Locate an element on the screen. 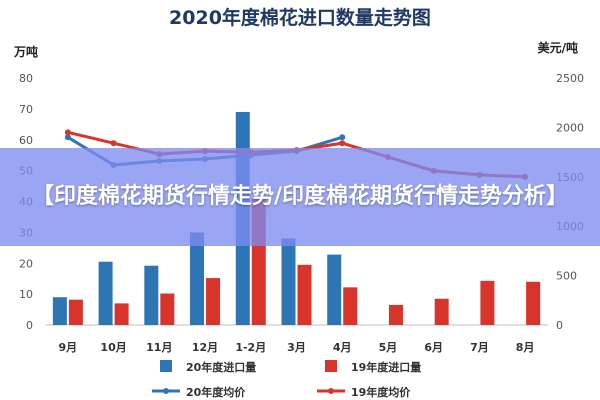 This screenshot has width=600, height=400. legend-label: 20年度进口量 is located at coordinates (221, 367).